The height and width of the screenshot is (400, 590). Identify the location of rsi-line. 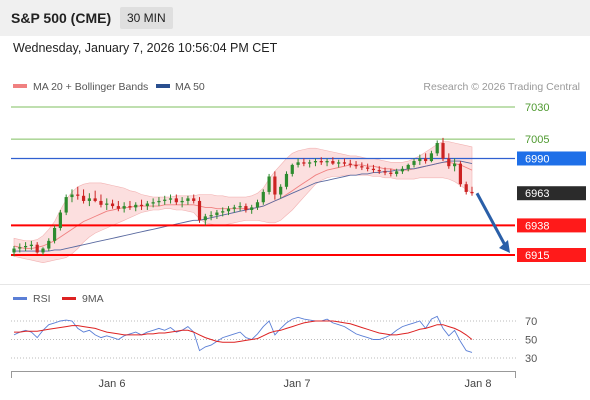
(243, 334).